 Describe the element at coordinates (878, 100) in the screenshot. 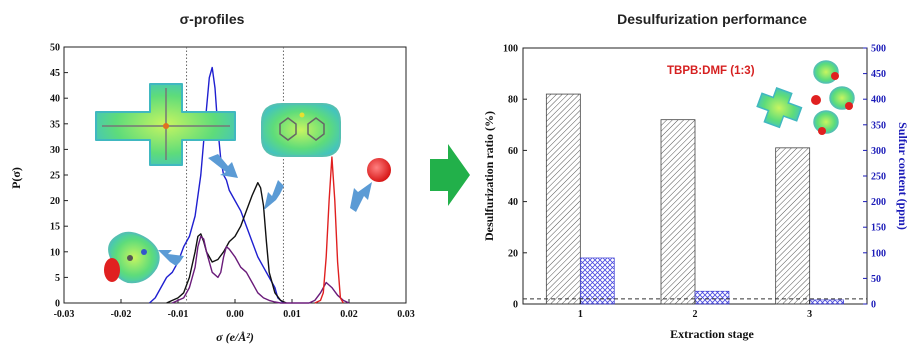

I see `desulf-y2-tick-label: 400` at that location.